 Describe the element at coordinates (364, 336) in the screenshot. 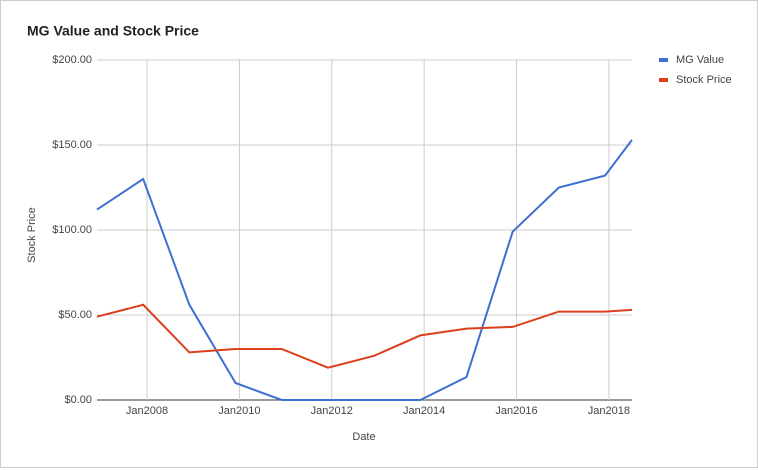

I see `line` at that location.